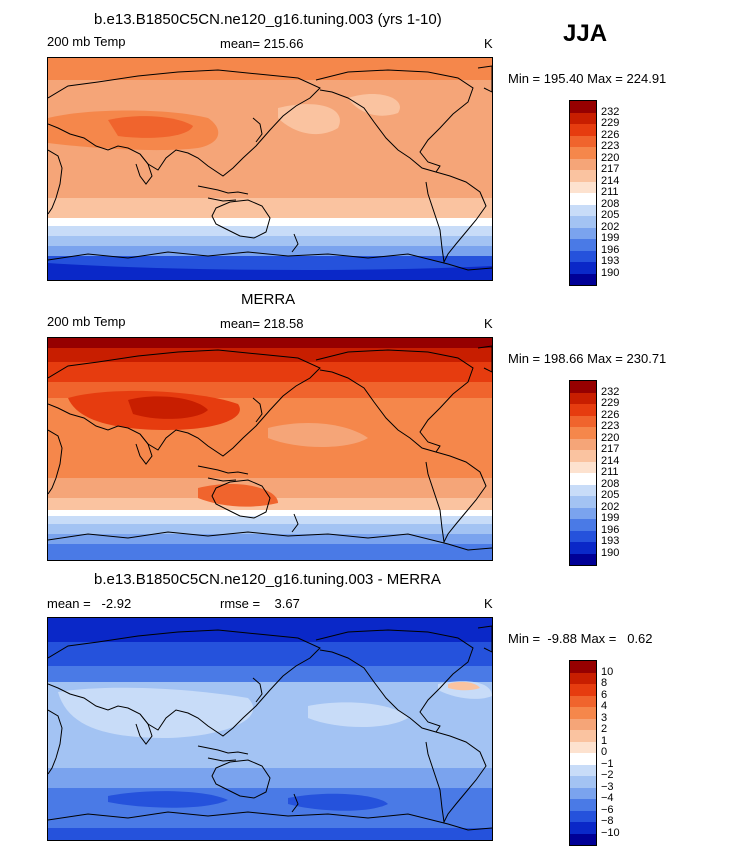 Image resolution: width=733 pixels, height=846 pixels. What do you see at coordinates (488, 603) in the screenshot?
I see `panel3-units: K` at bounding box center [488, 603].